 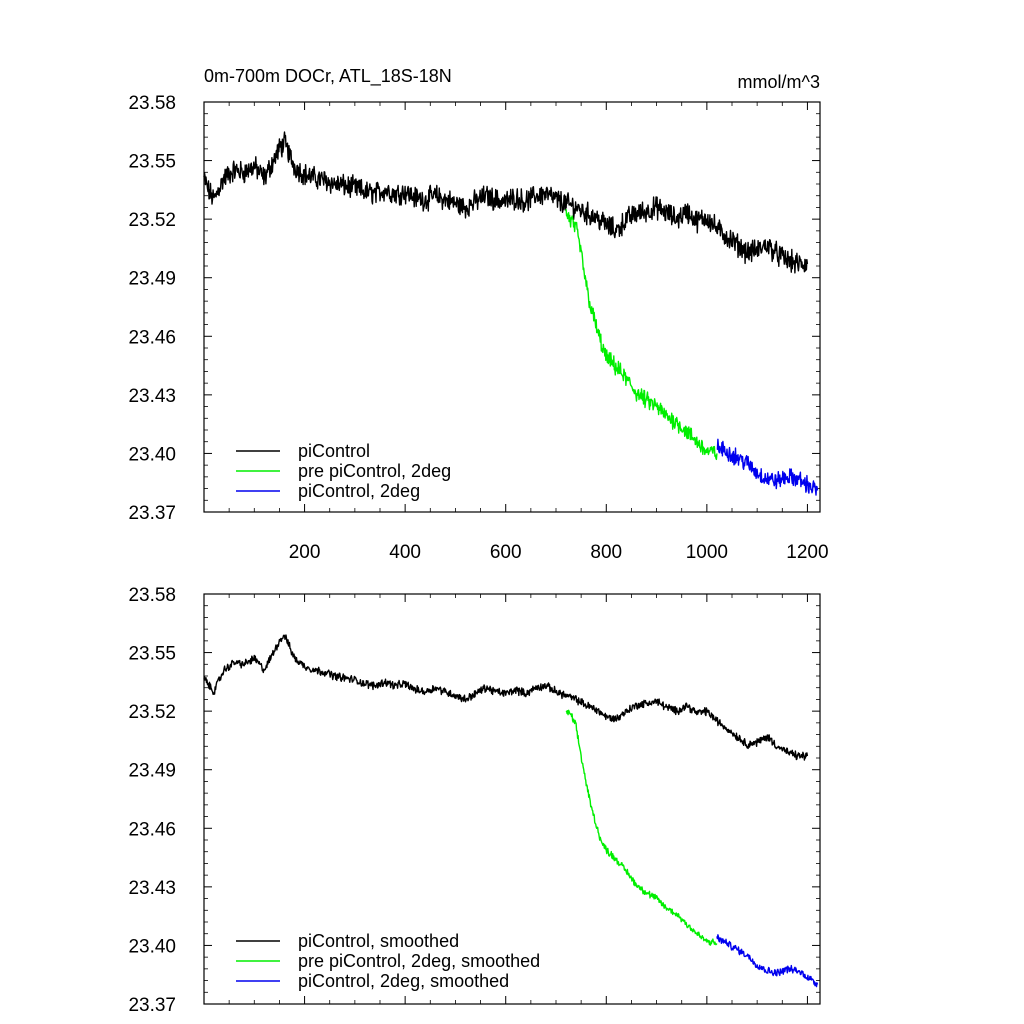 I want to click on chart-title: 0m-700m DOCr, ATL_18S-18N, so click(x=328, y=76).